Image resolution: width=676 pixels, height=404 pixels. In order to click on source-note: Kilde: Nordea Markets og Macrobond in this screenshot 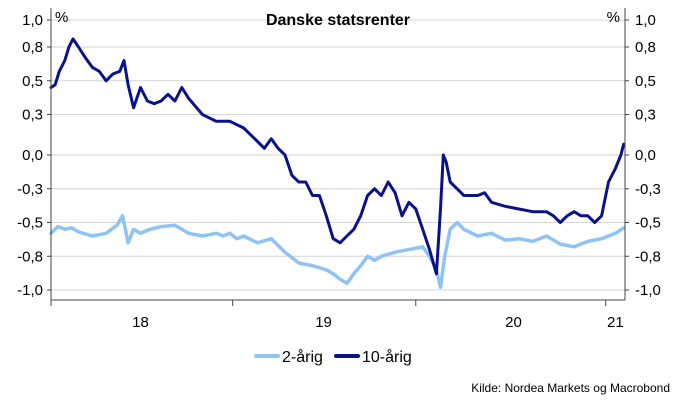, I will do `click(570, 388)`.